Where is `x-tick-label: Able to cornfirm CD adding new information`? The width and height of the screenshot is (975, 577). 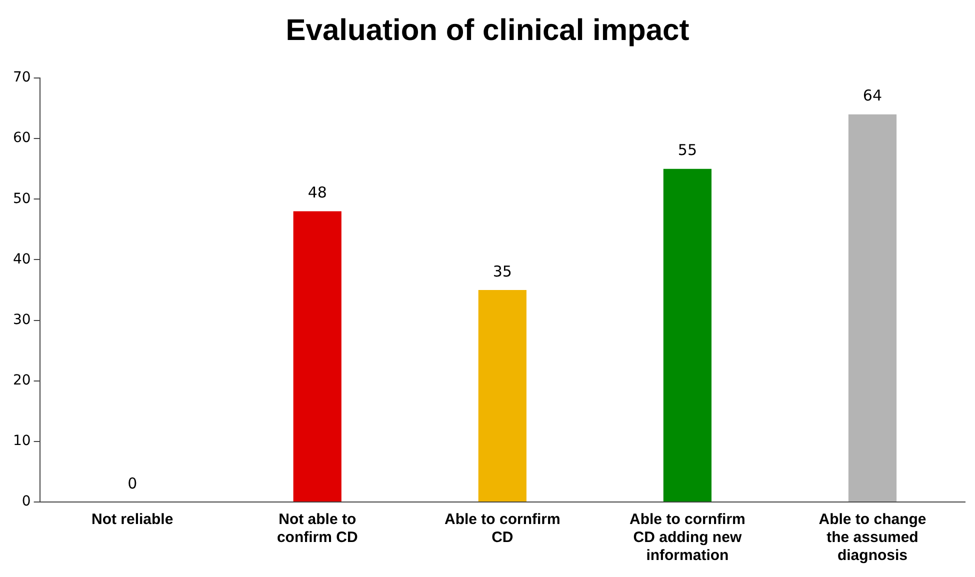
x-tick-label: Able to cornfirm CD adding new information is located at coordinates (688, 537).